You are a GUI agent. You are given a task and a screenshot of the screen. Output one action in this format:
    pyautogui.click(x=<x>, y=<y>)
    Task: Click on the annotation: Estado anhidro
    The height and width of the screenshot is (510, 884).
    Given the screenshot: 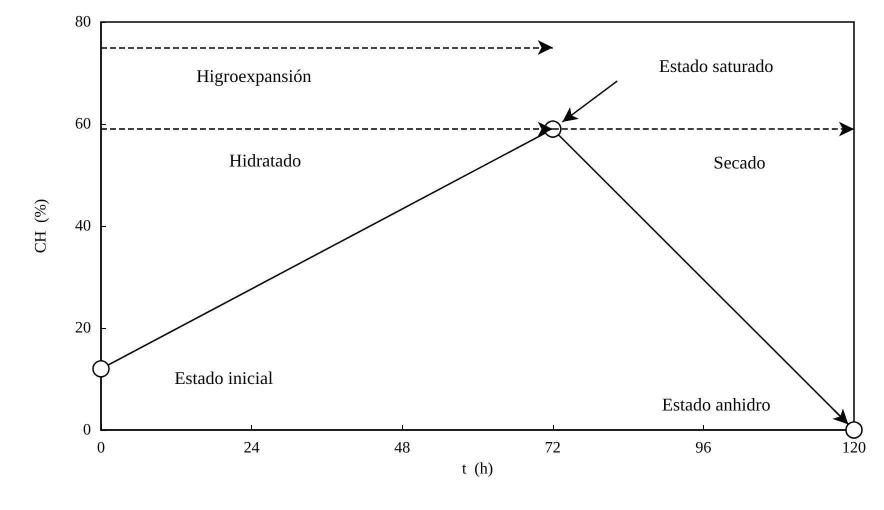 What is the action you would take?
    pyautogui.click(x=716, y=404)
    